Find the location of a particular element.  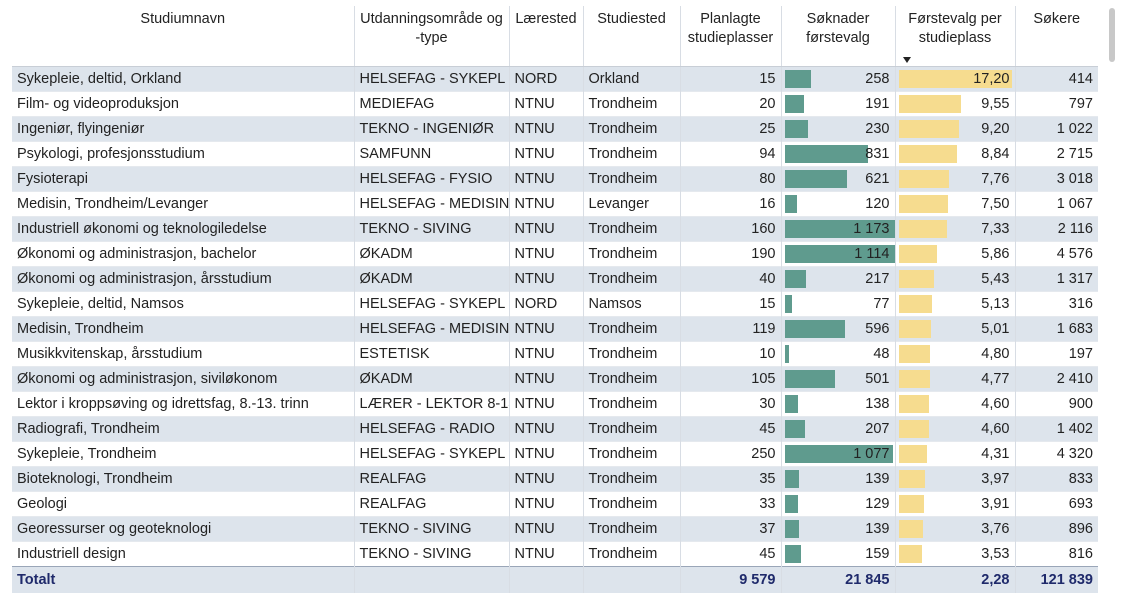

col-header-ratio: Førstevalg per studieplass is located at coordinates (955, 36).